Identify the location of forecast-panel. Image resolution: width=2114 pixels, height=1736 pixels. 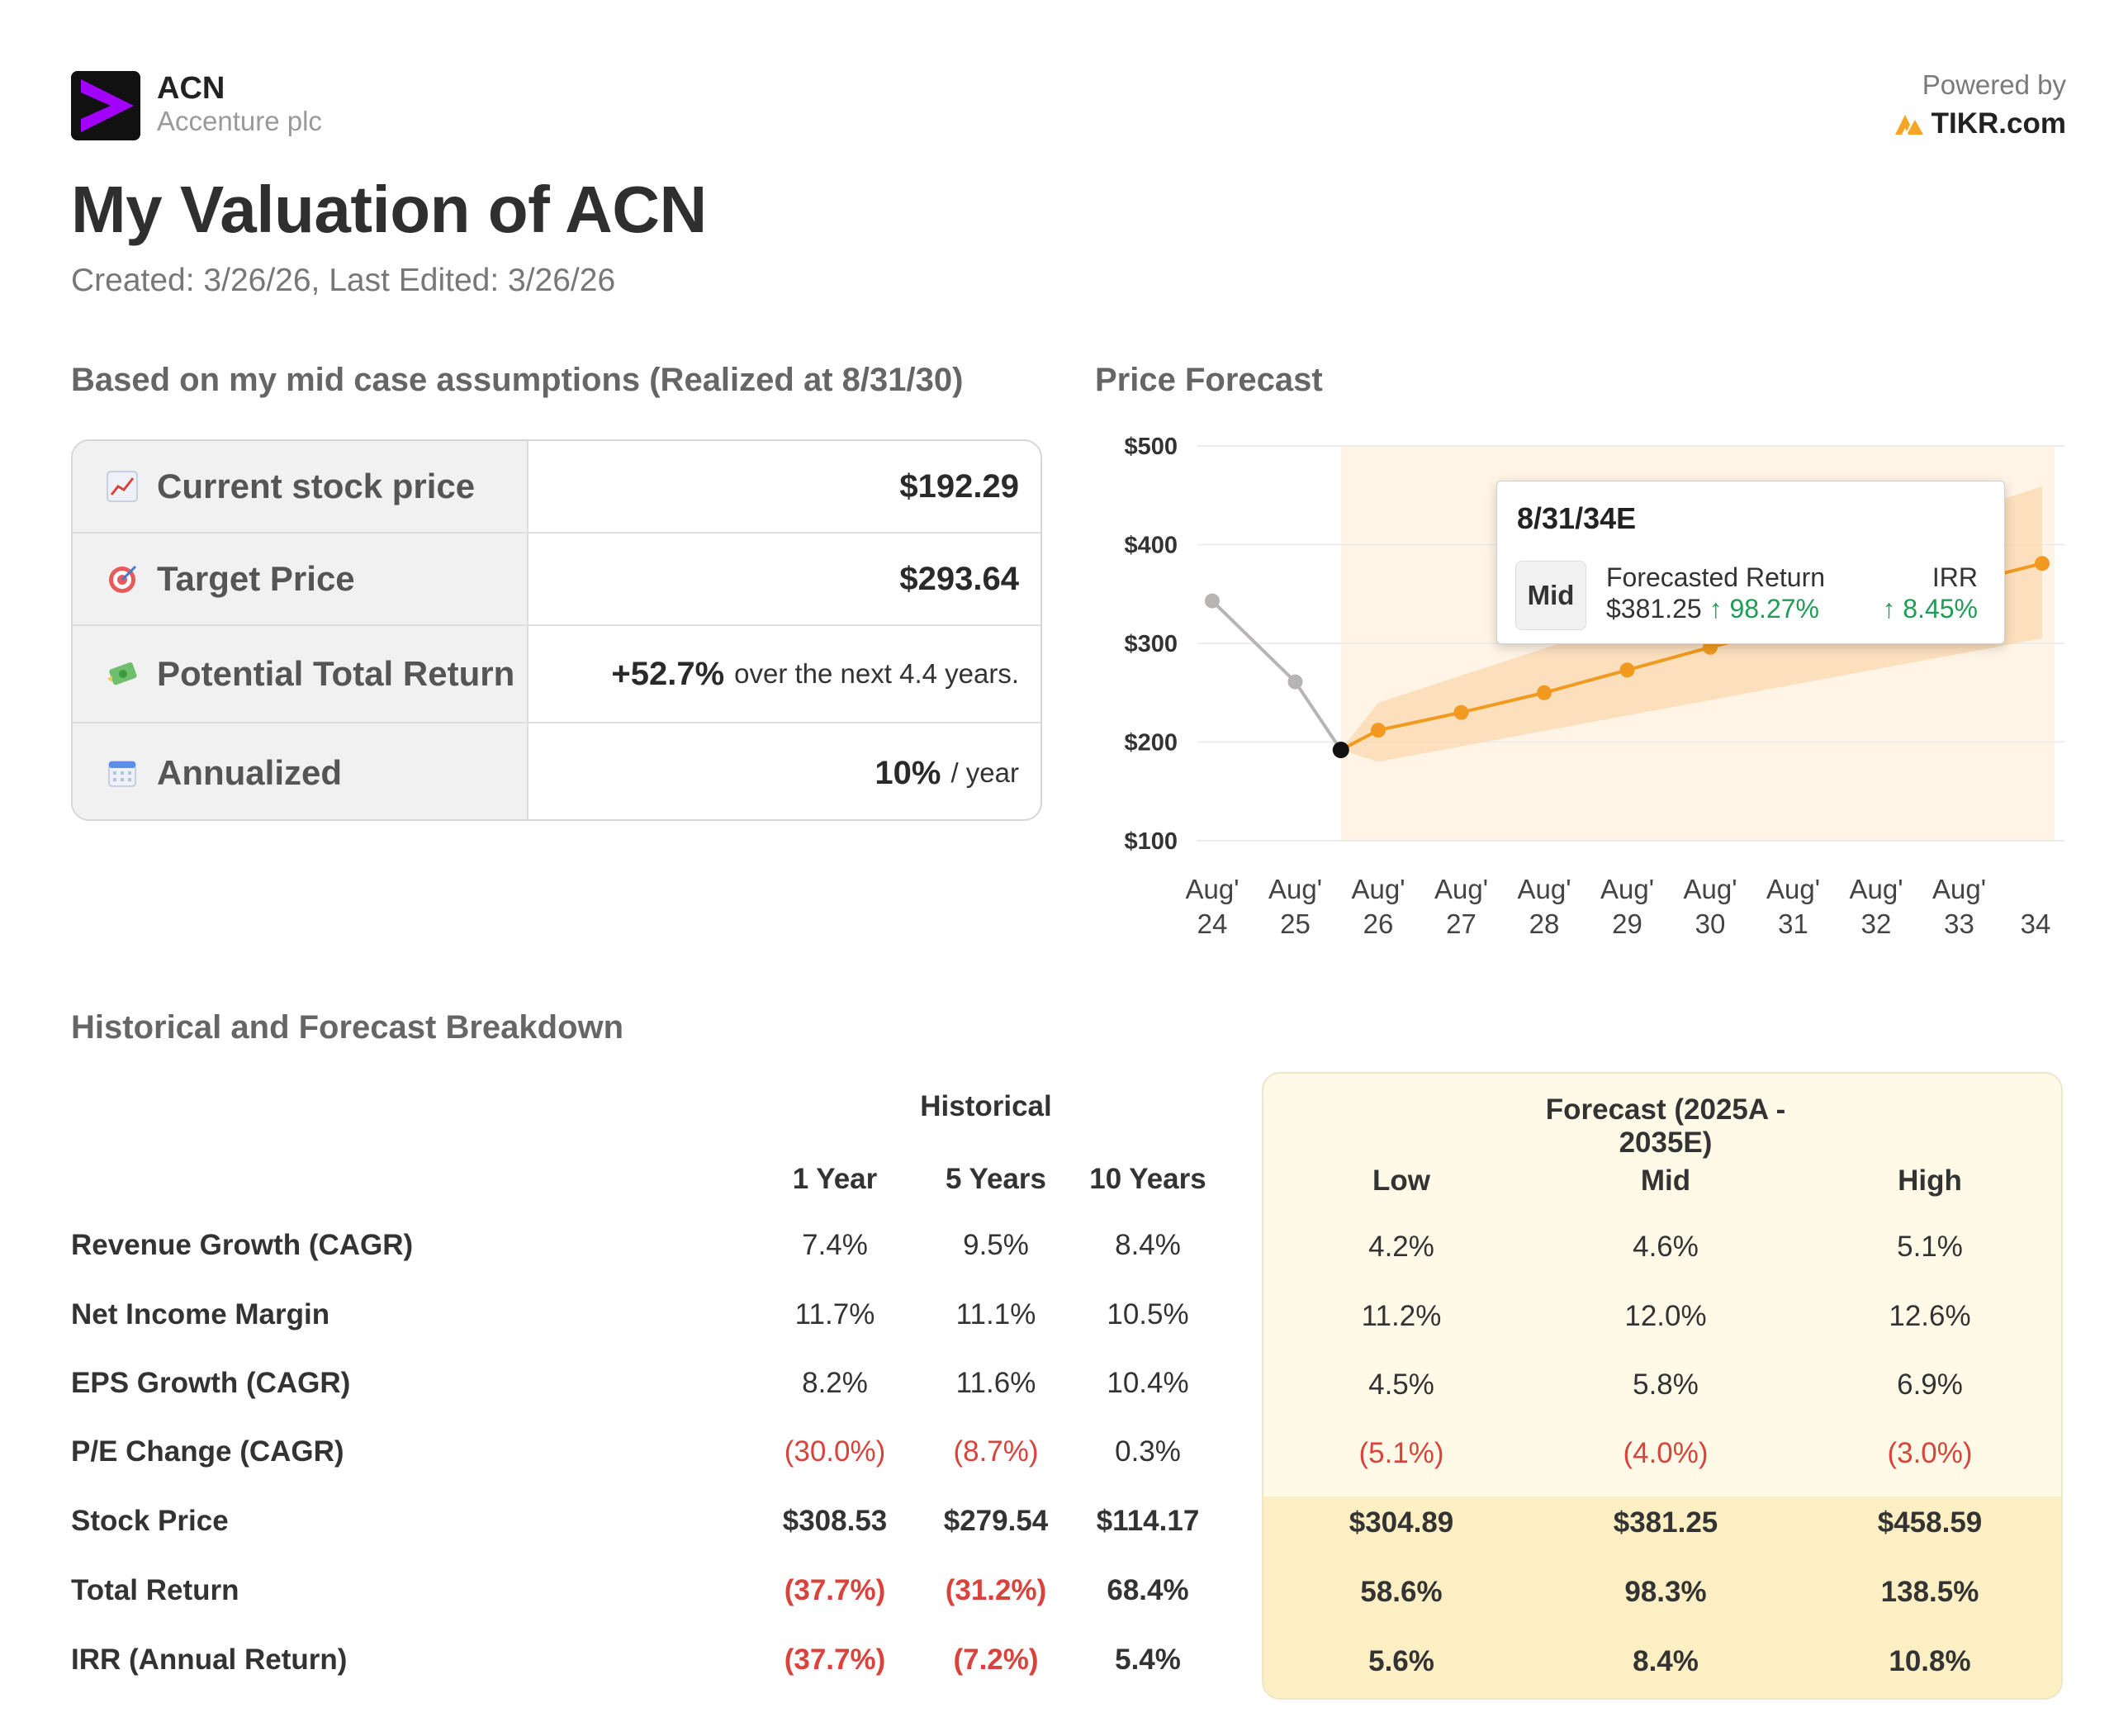
(1662, 1386).